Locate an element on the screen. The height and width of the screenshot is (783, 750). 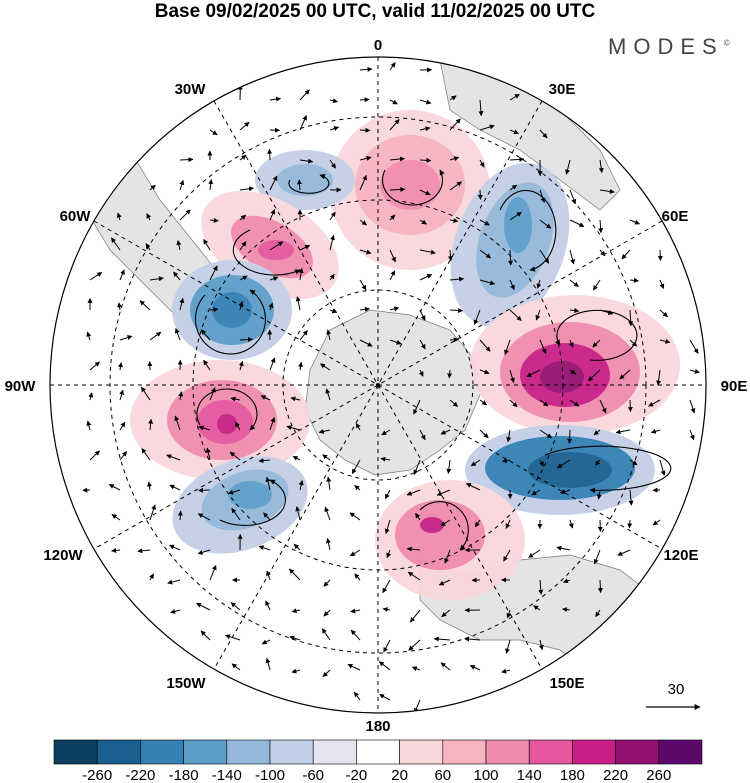
lon-label-0: 0 is located at coordinates (378, 45).